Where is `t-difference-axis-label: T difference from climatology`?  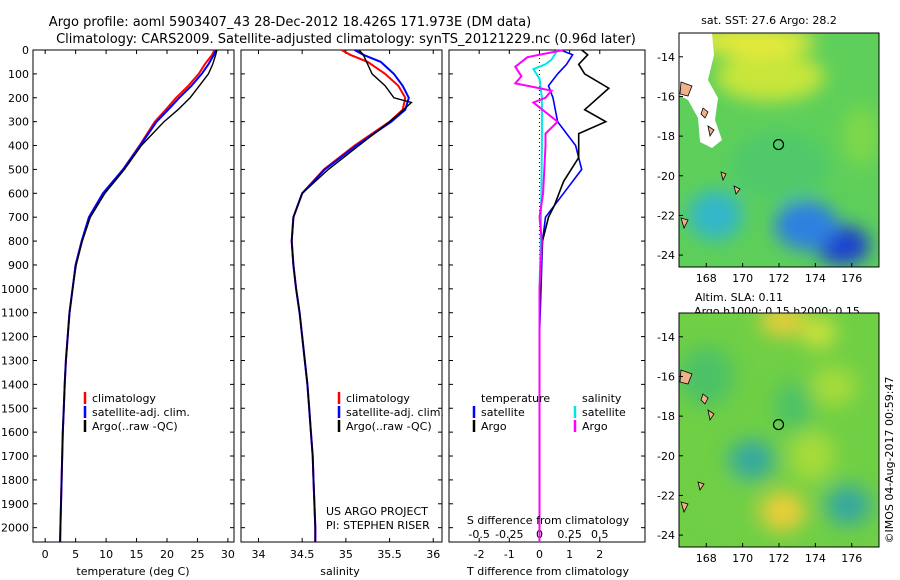 t-difference-axis-label: T difference from climatology is located at coordinates (547, 571).